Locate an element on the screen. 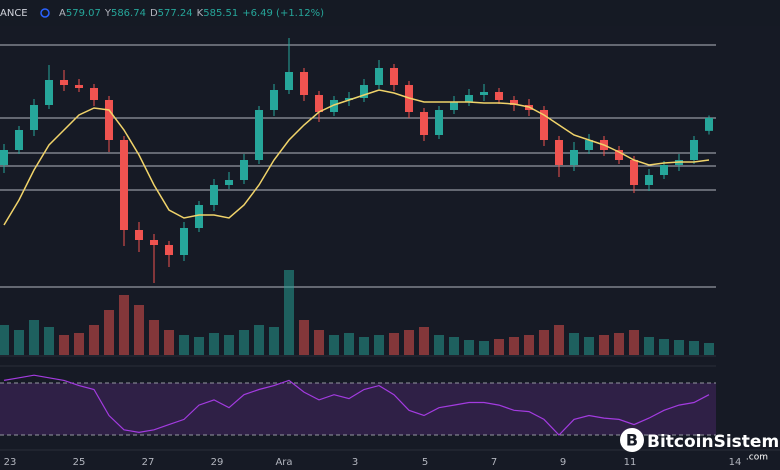 The image size is (780, 470). x-tick-label: 29 is located at coordinates (217, 462).